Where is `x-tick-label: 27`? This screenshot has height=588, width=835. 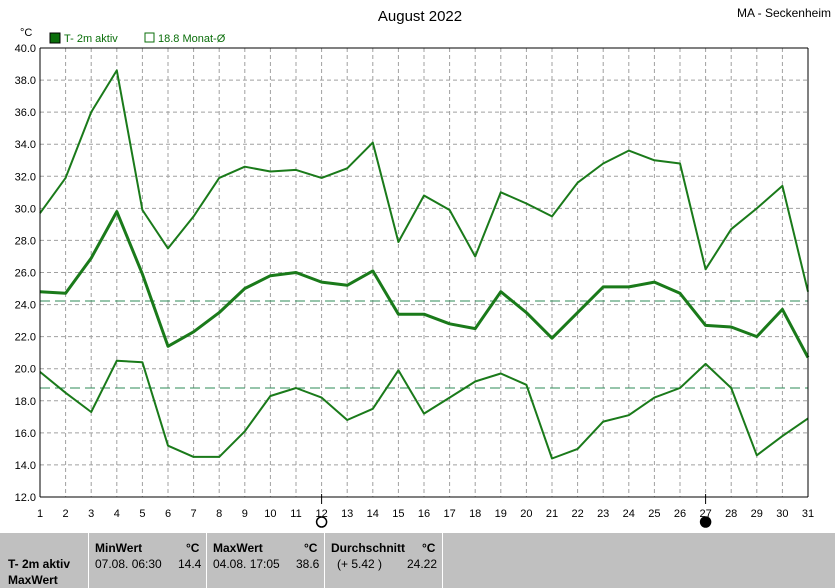
x-tick-label: 27 is located at coordinates (705, 514).